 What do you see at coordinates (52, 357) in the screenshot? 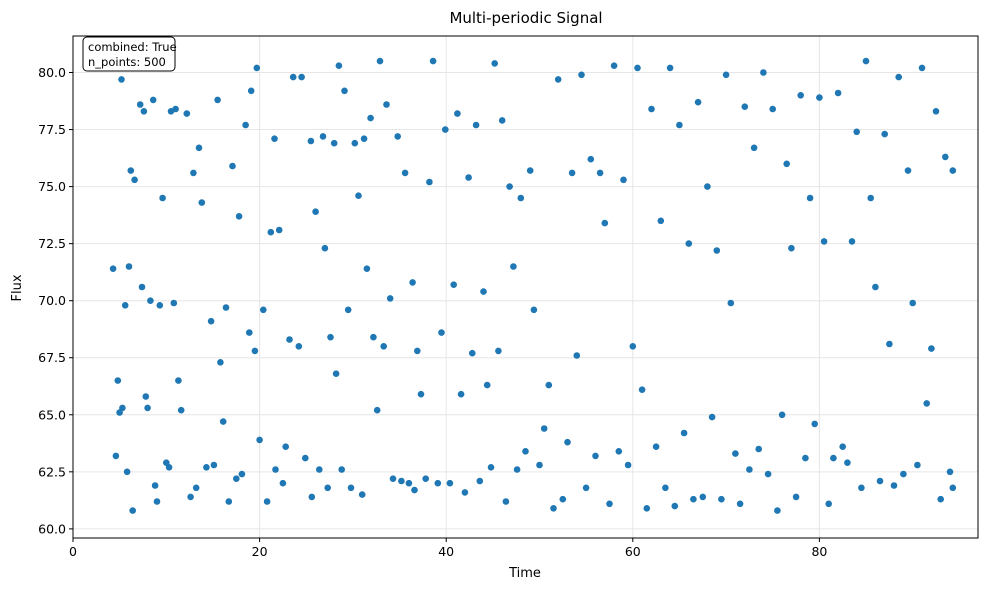
I see `y-tick-label: 67.5` at bounding box center [52, 357].